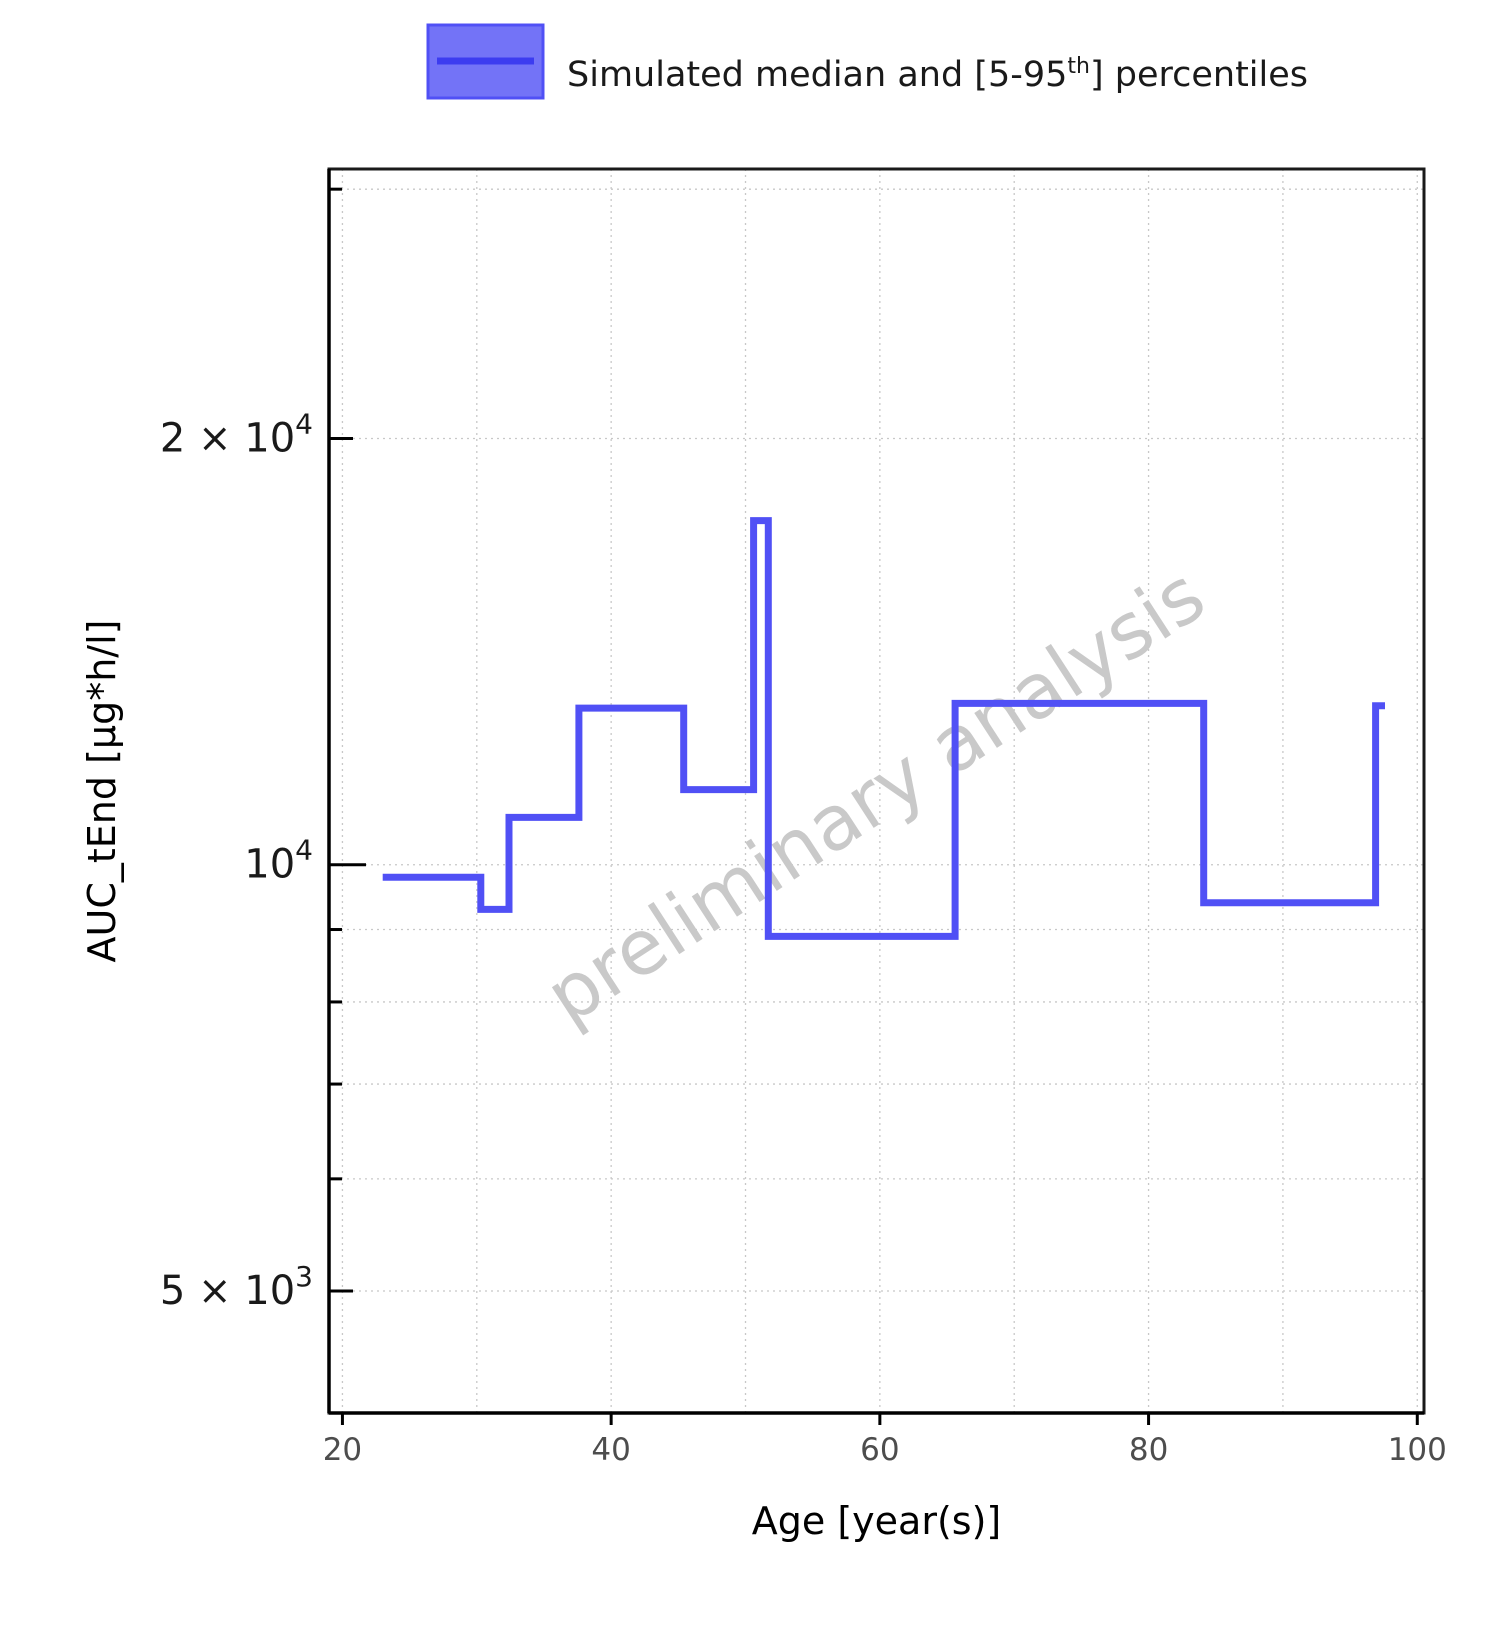 The width and height of the screenshot is (1500, 1628). Describe the element at coordinates (342, 1450) in the screenshot. I see `x-tick-label: 20` at that location.